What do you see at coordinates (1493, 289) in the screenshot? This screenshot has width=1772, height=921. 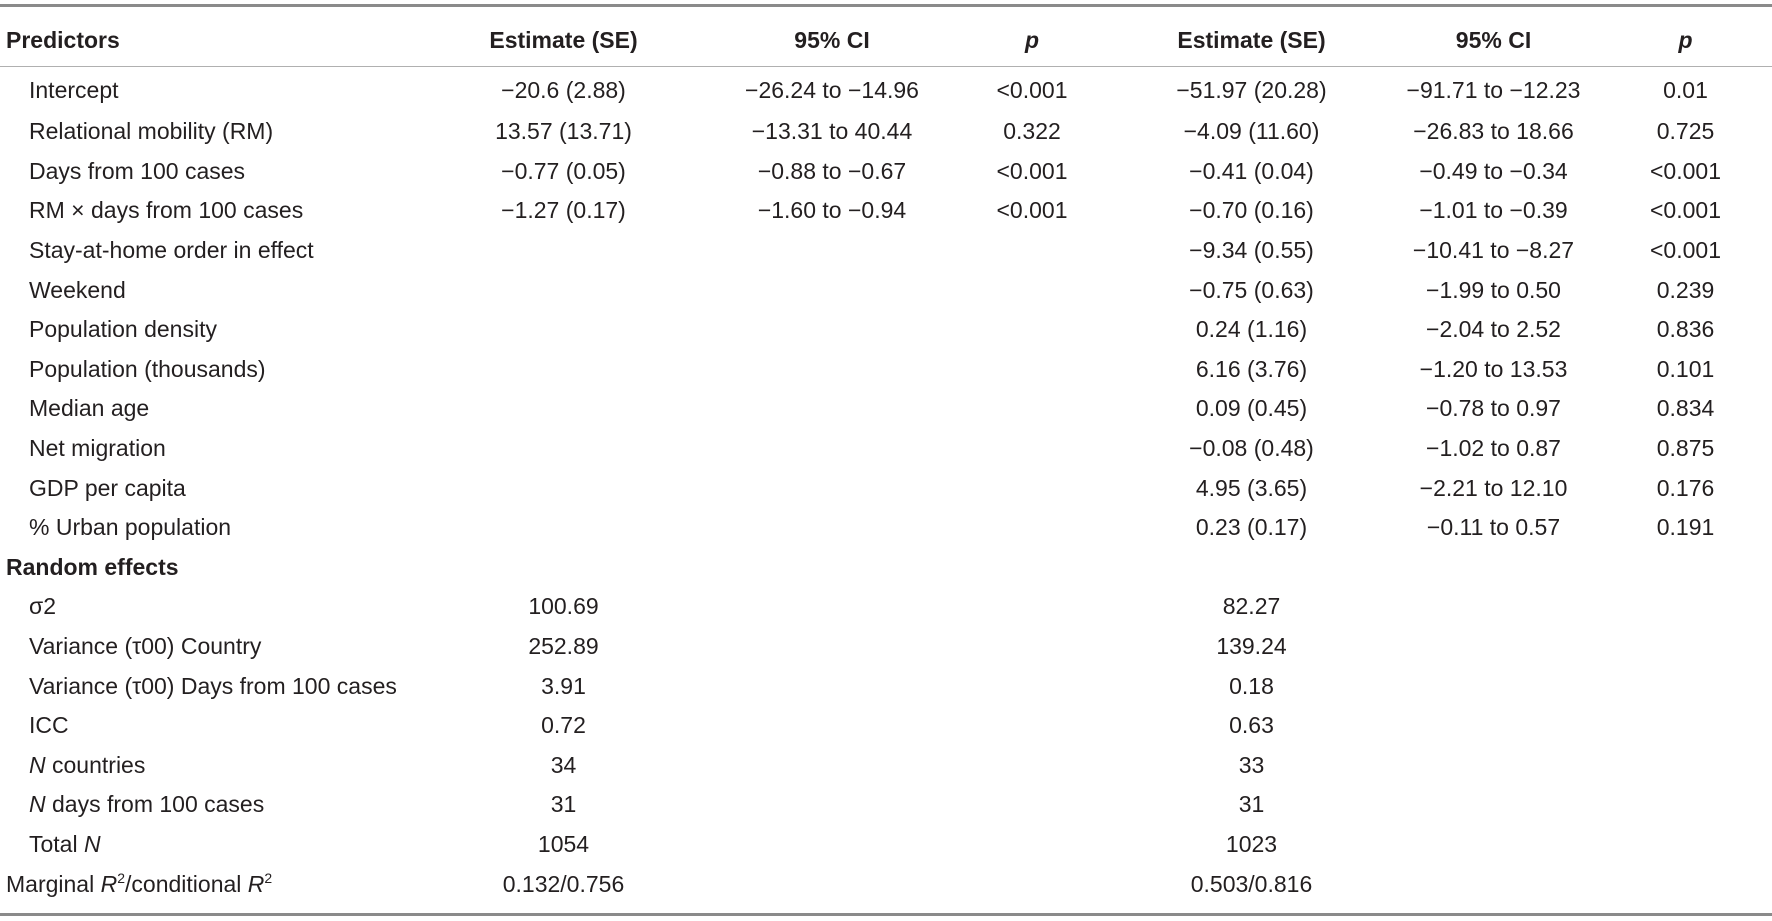 I see `ci-cell: −1.99 to 0.50` at bounding box center [1493, 289].